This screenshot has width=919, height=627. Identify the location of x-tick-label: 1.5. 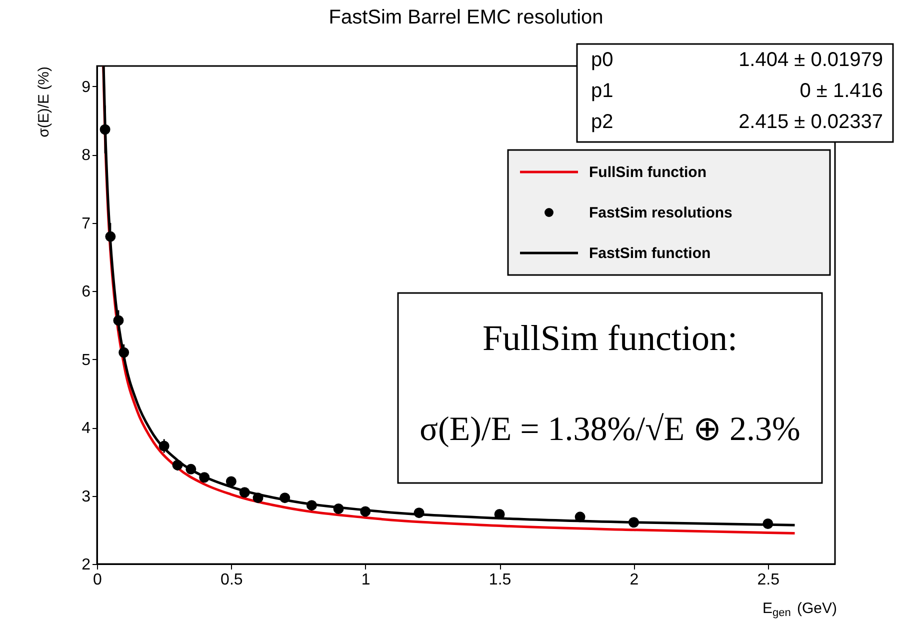
(500, 580).